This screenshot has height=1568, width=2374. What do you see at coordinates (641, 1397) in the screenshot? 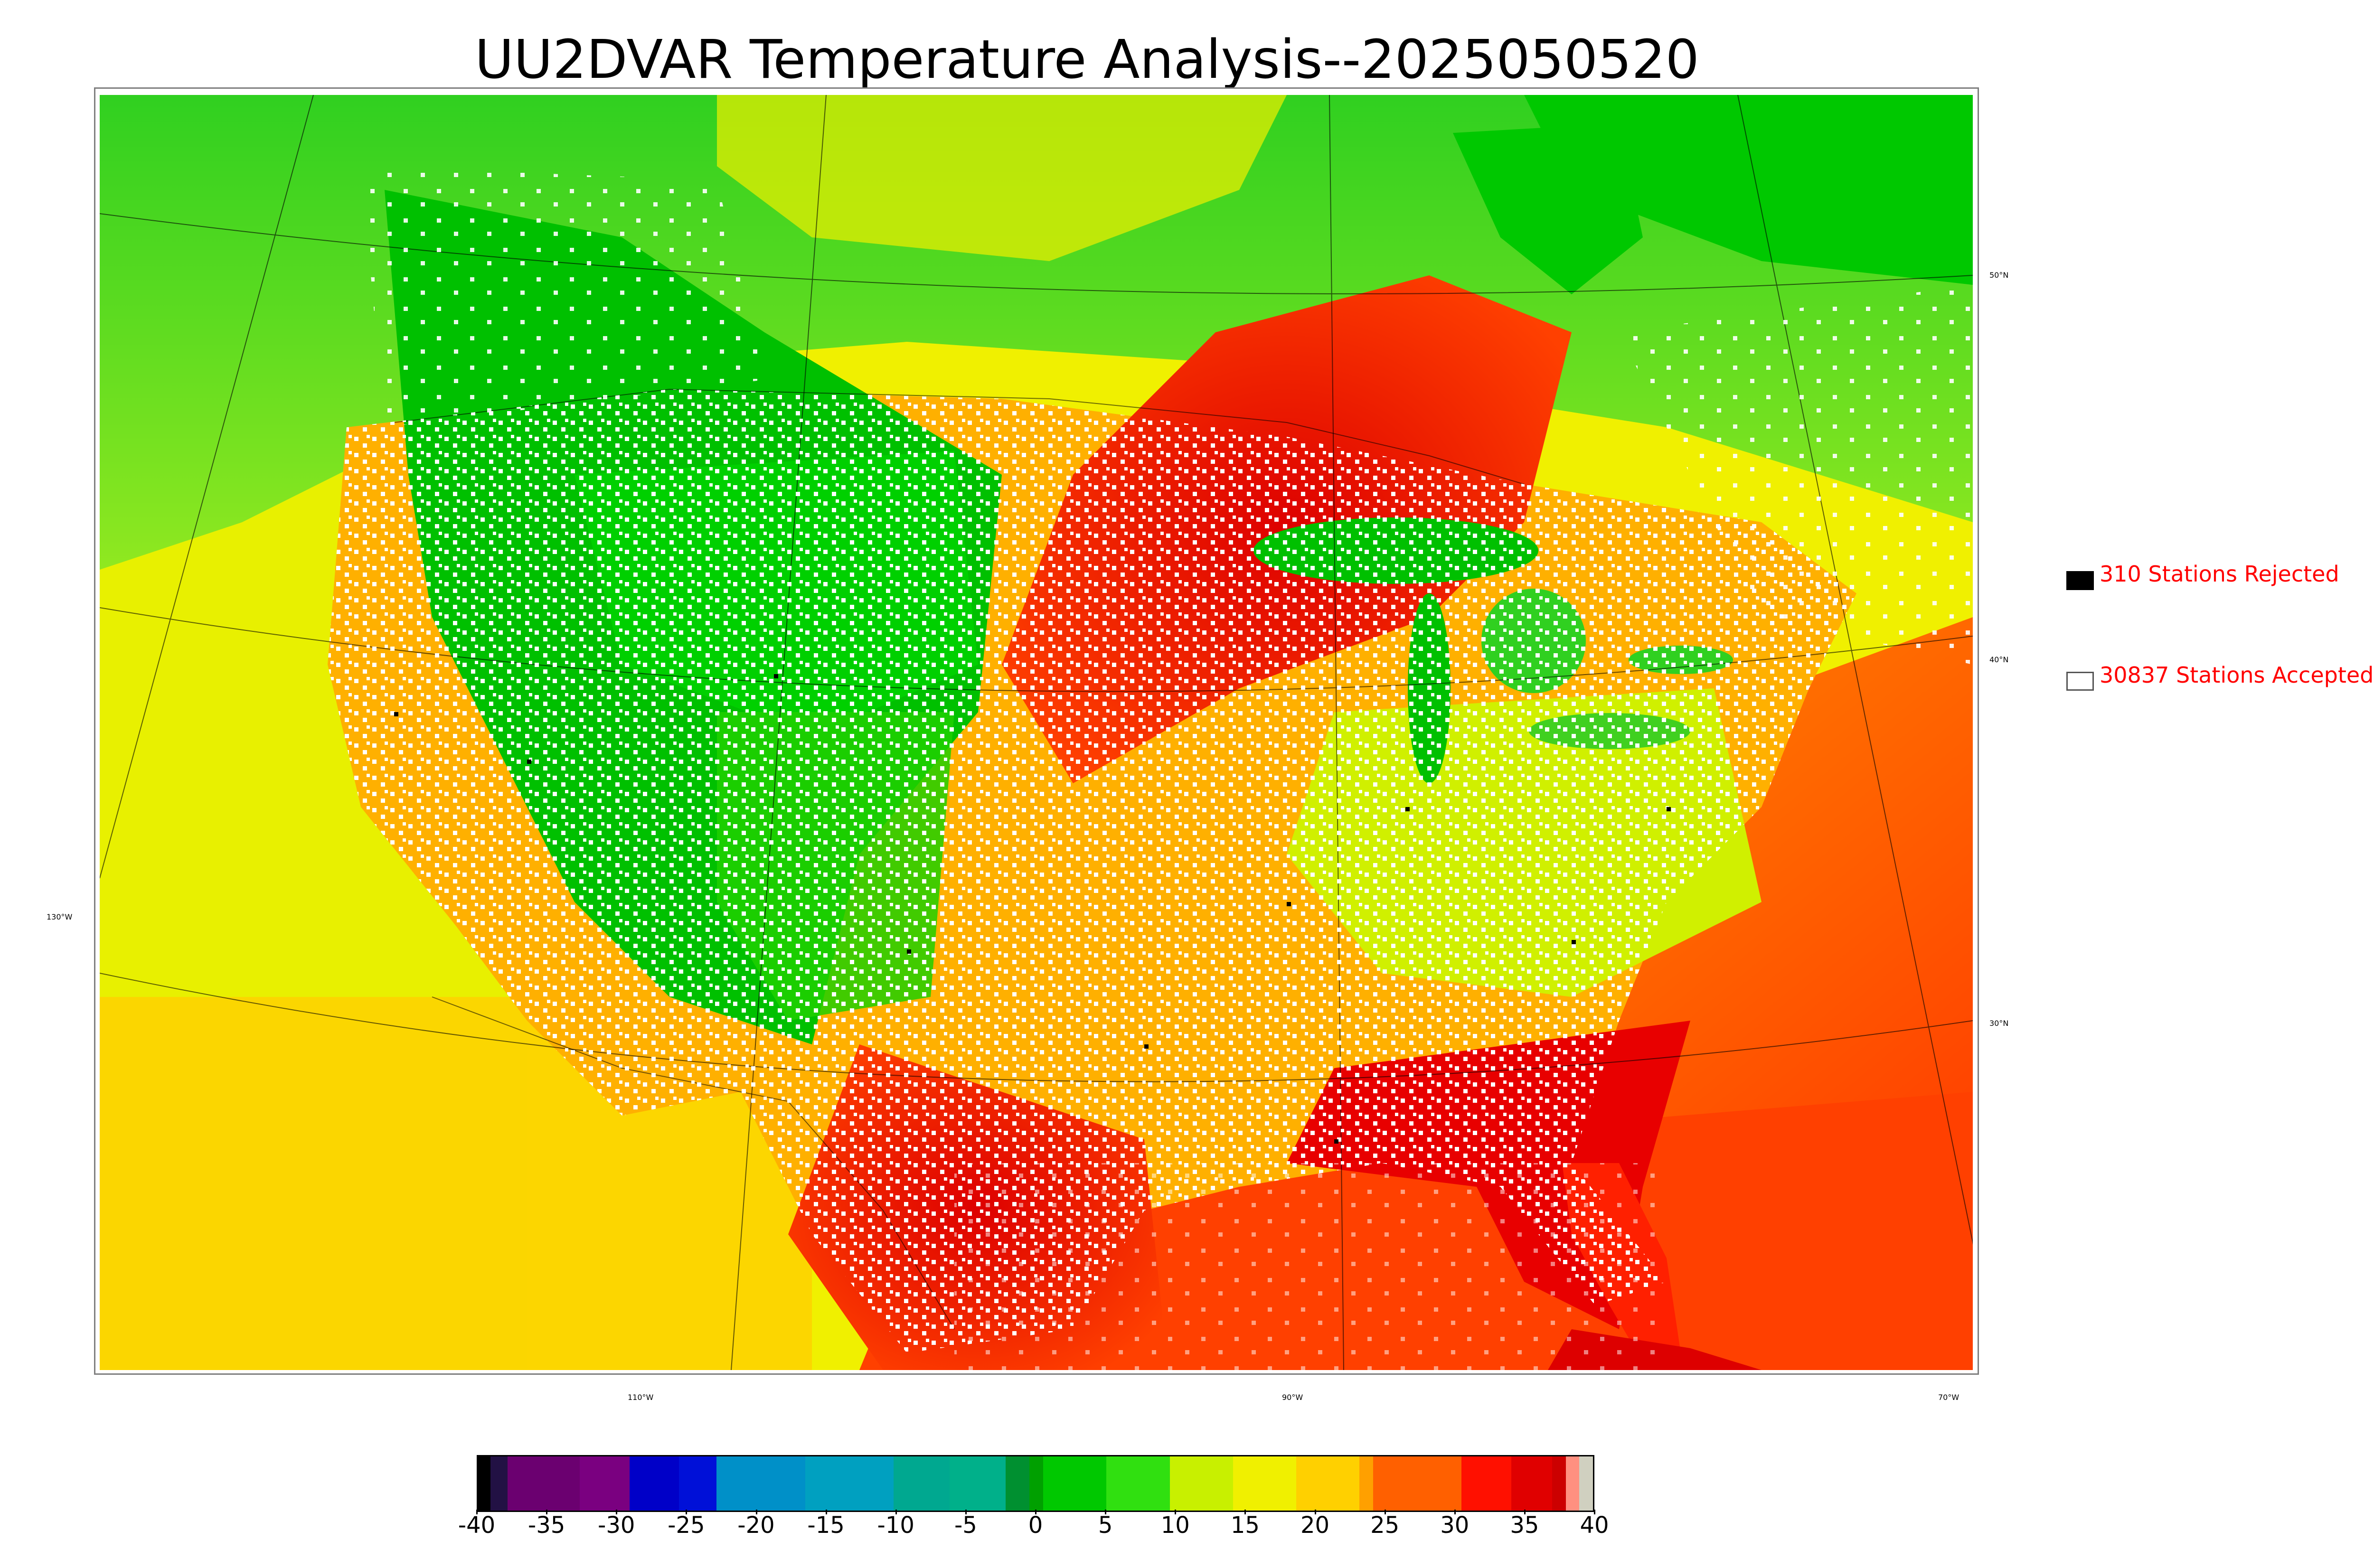
I see `lon-label-110w: 110°W` at bounding box center [641, 1397].